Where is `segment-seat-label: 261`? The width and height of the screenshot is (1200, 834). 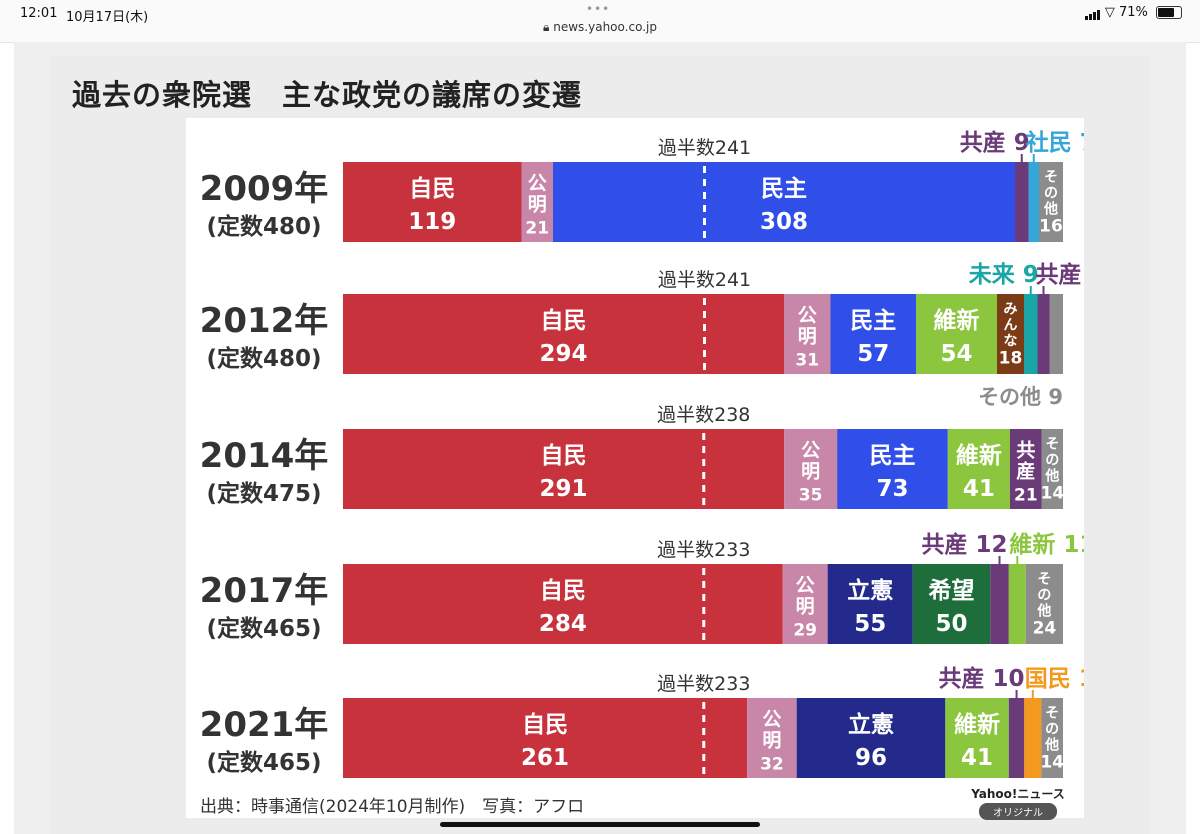
segment-seat-label: 261 is located at coordinates (545, 758).